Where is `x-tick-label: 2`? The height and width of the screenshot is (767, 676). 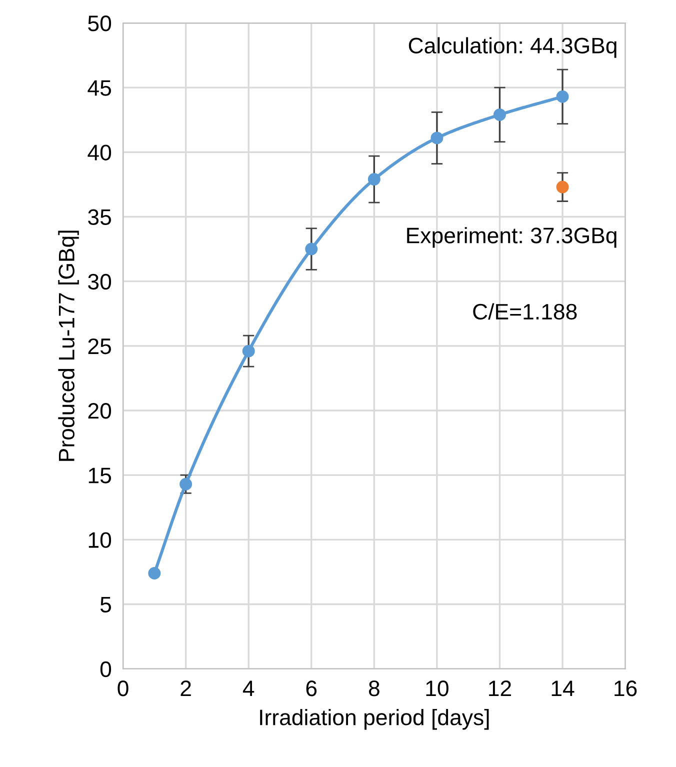
x-tick-label: 2 is located at coordinates (185, 688).